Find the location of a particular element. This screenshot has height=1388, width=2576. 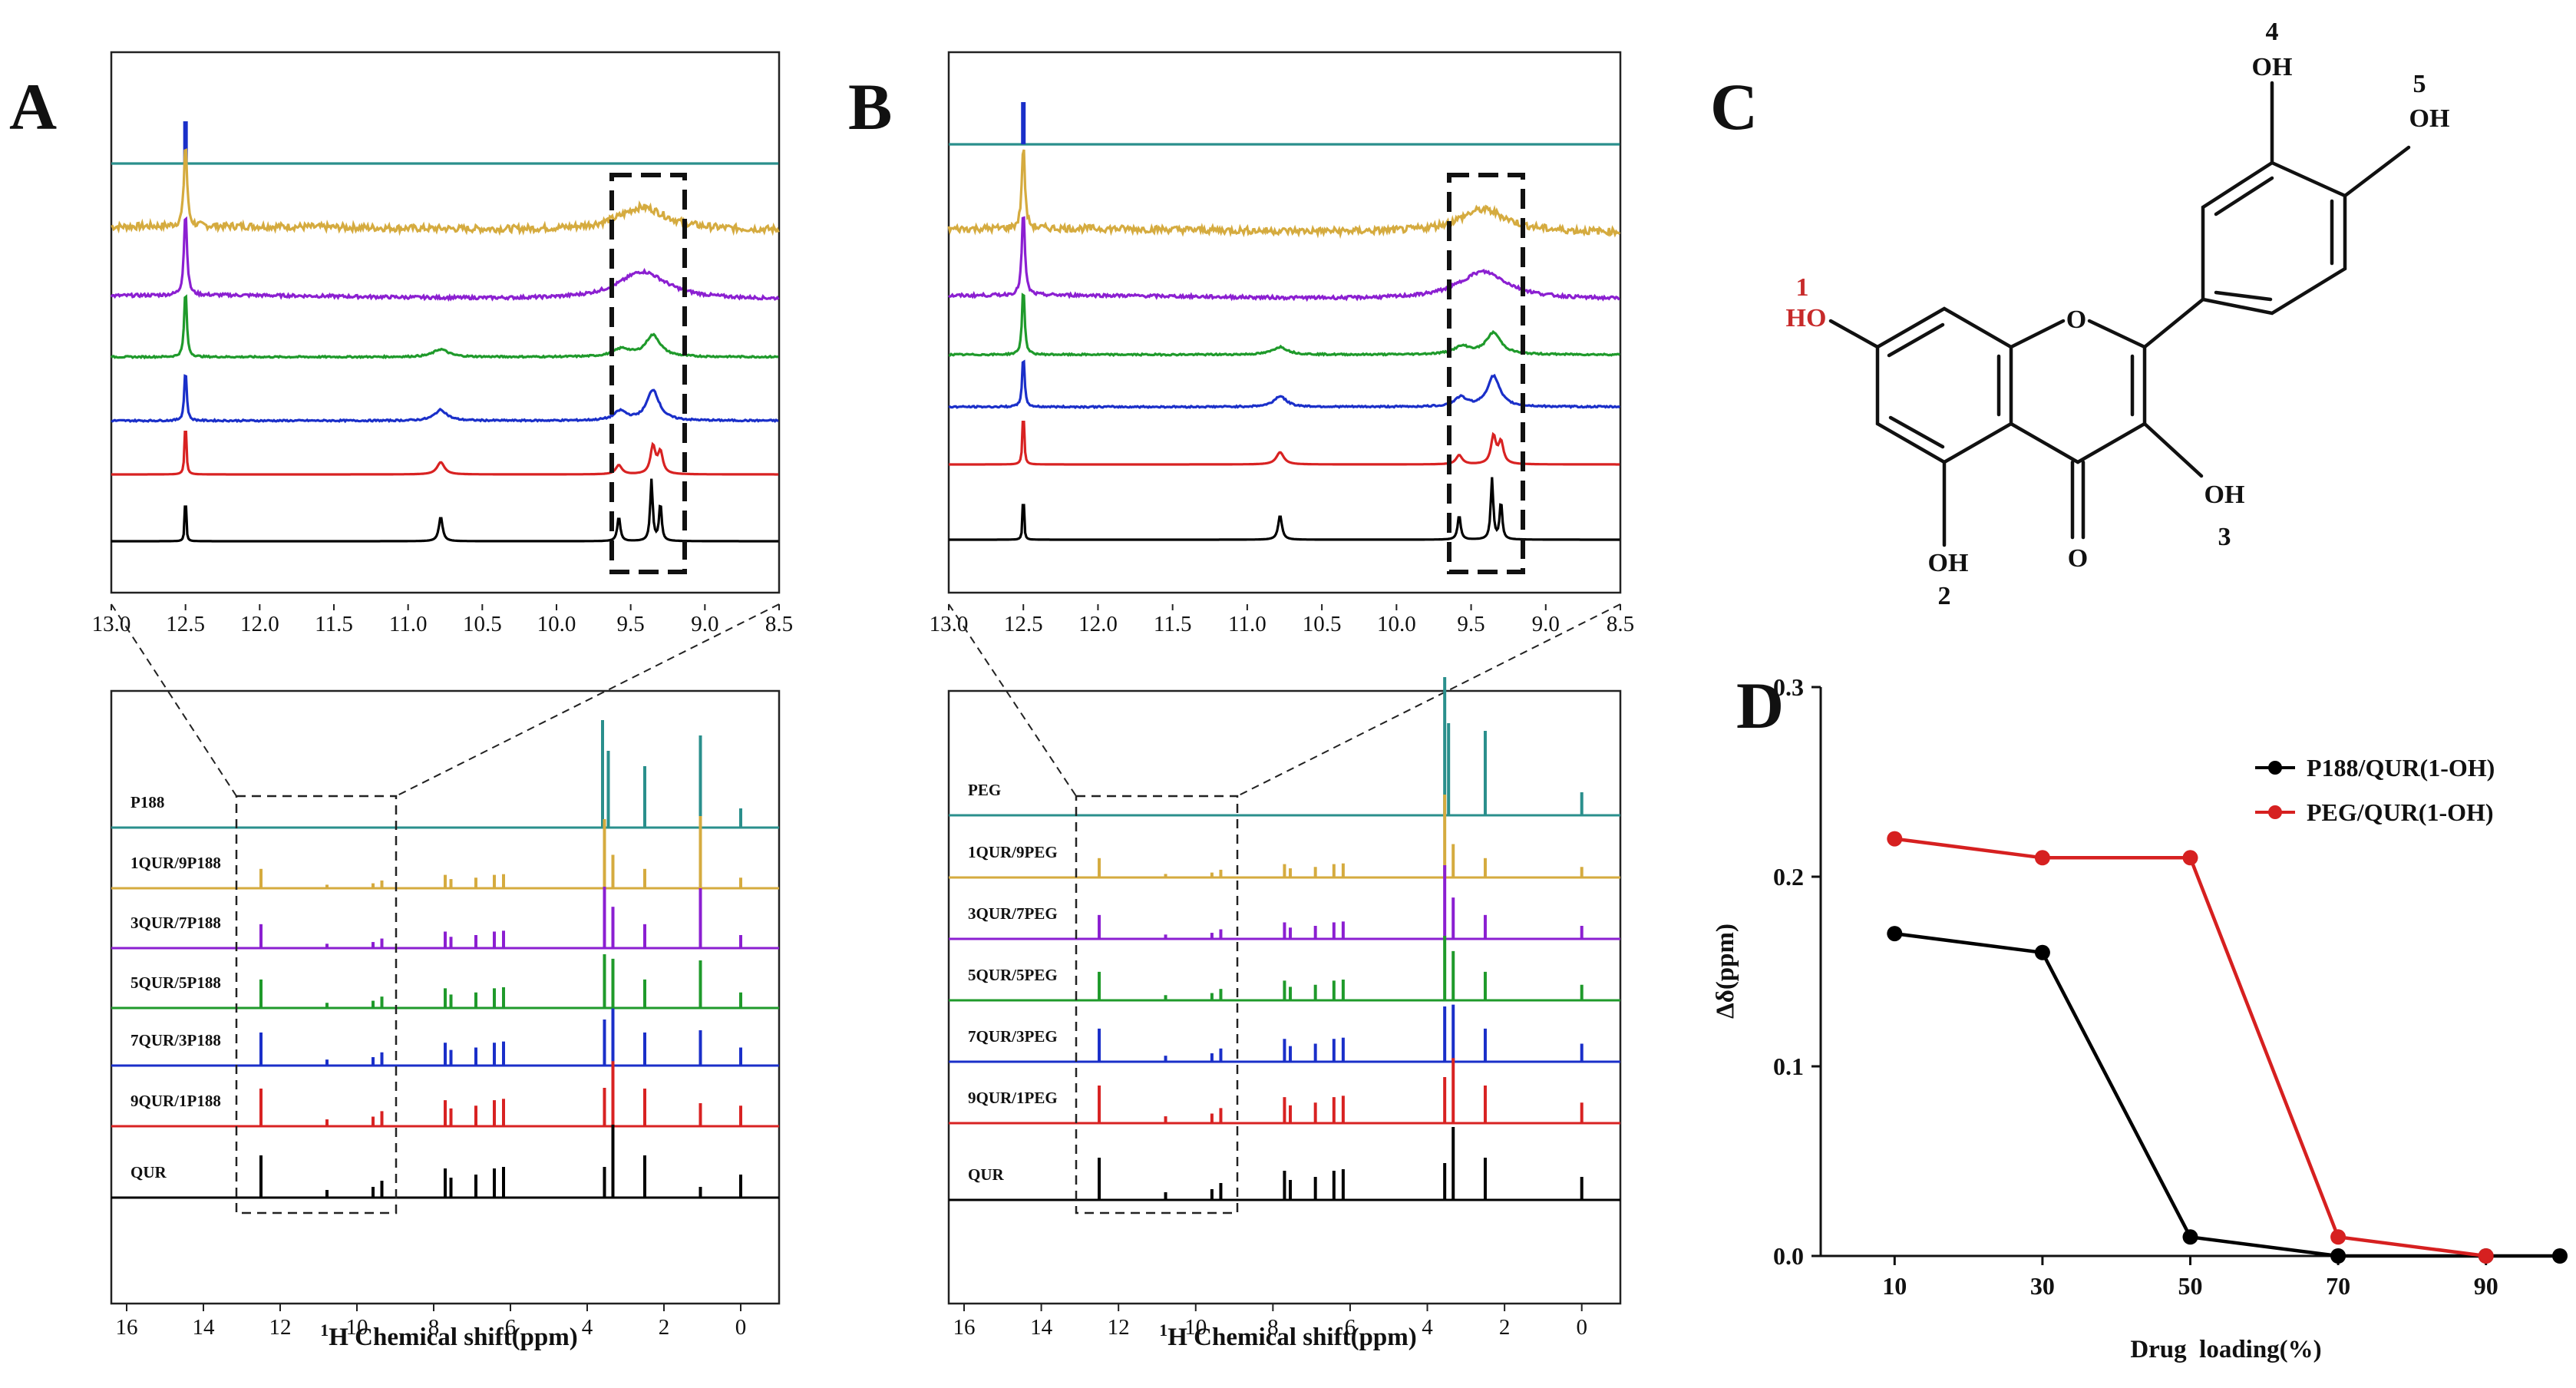

y-tick-label: 0.2 is located at coordinates (1788, 877).